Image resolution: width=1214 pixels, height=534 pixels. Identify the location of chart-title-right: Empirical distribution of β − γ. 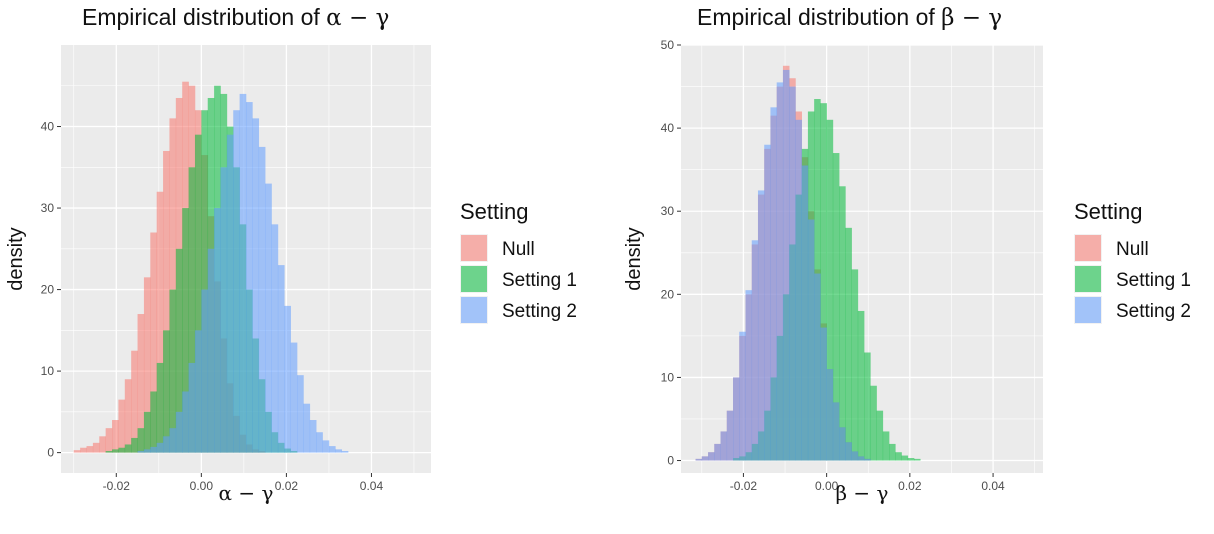
(849, 17).